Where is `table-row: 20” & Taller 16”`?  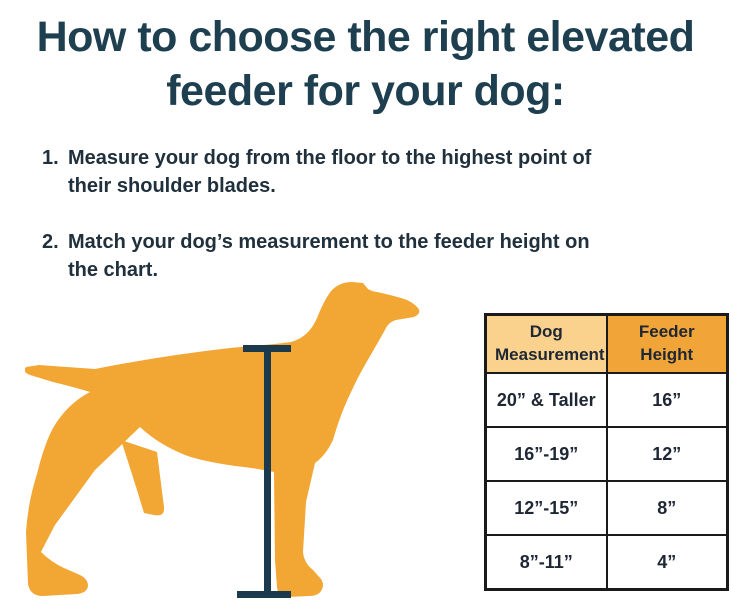
table-row: 20” & Taller 16” is located at coordinates (606, 400).